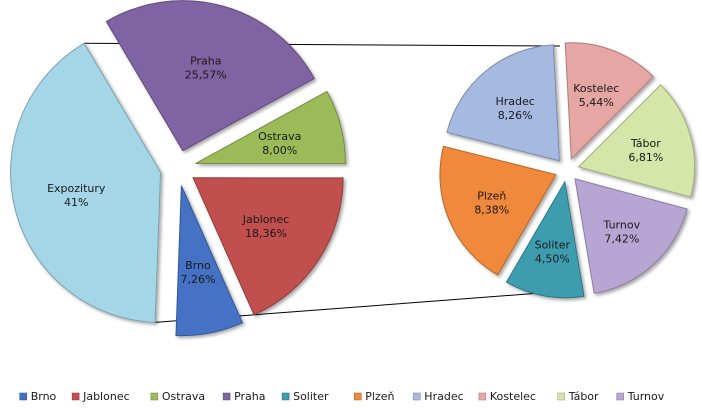 The height and width of the screenshot is (415, 702). I want to click on legend-item-hradec: Hradec, so click(438, 396).